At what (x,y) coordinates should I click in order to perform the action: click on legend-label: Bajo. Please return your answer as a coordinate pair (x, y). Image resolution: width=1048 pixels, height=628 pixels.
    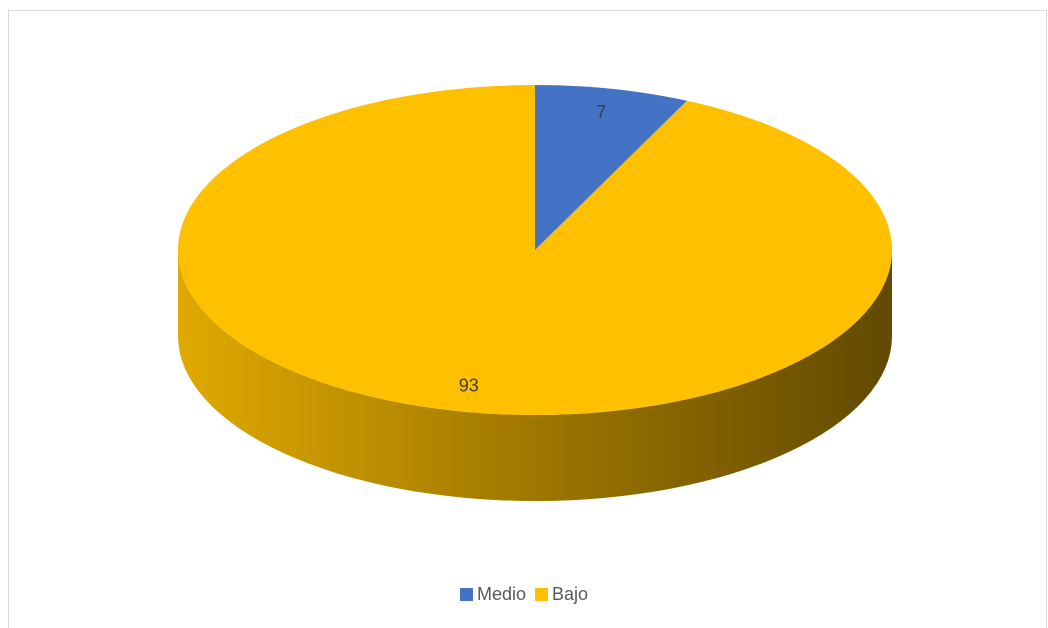
    Looking at the image, I should click on (570, 594).